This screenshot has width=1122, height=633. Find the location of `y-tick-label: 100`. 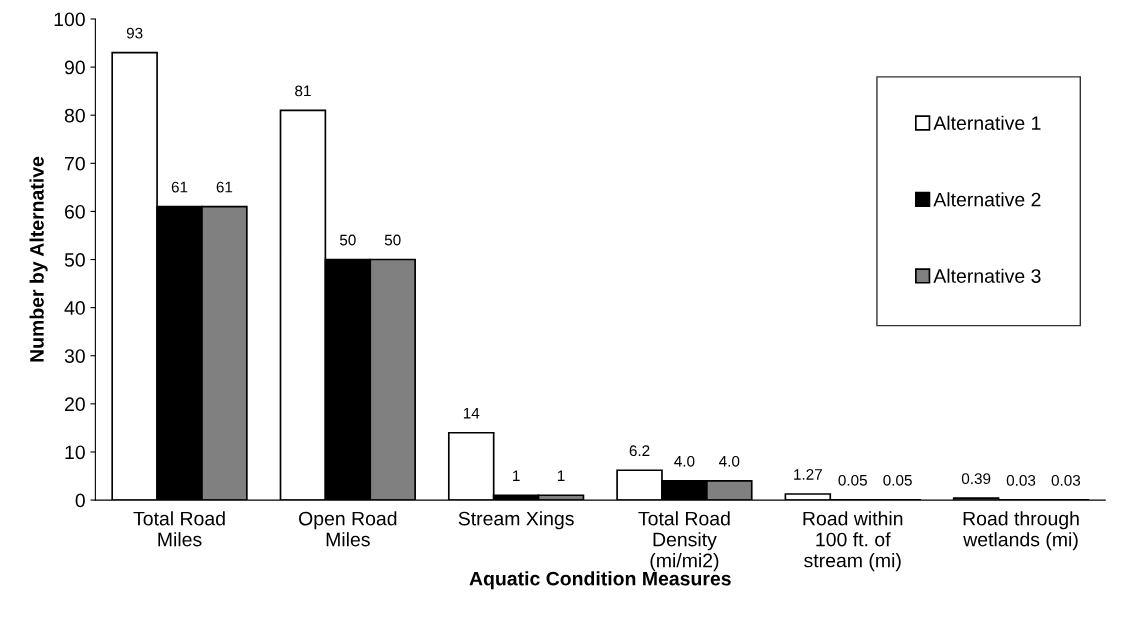

y-tick-label: 100 is located at coordinates (69, 19).